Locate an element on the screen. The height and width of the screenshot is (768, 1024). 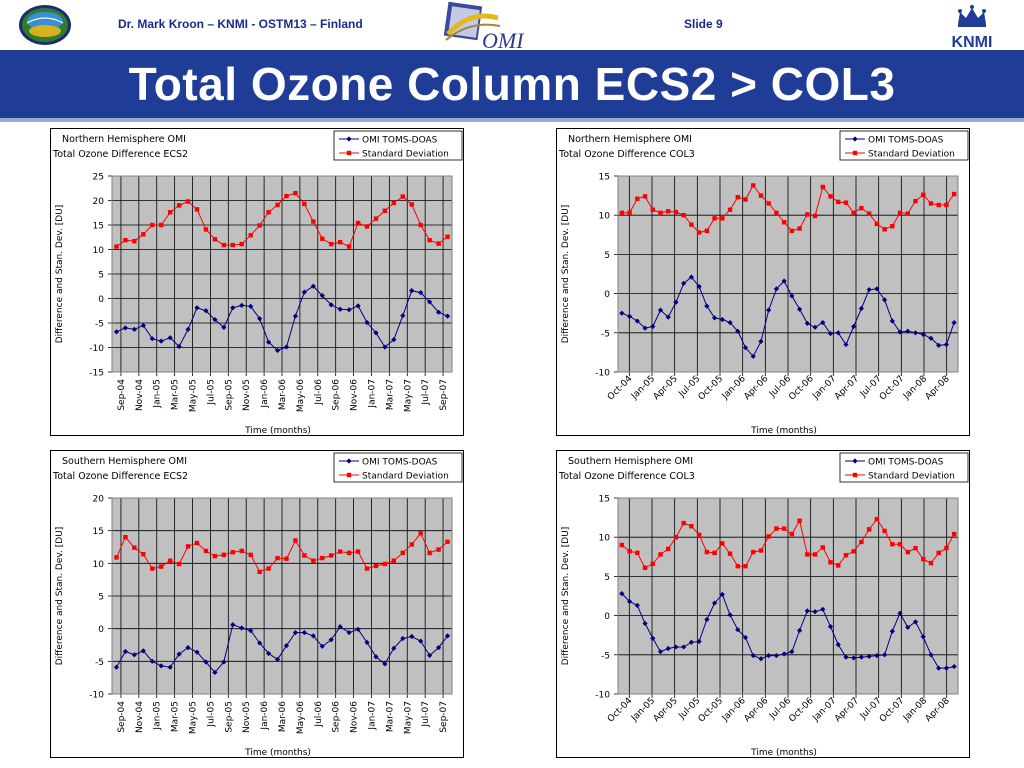
x-tick-label: Mar-07 is located at coordinates (390, 716).